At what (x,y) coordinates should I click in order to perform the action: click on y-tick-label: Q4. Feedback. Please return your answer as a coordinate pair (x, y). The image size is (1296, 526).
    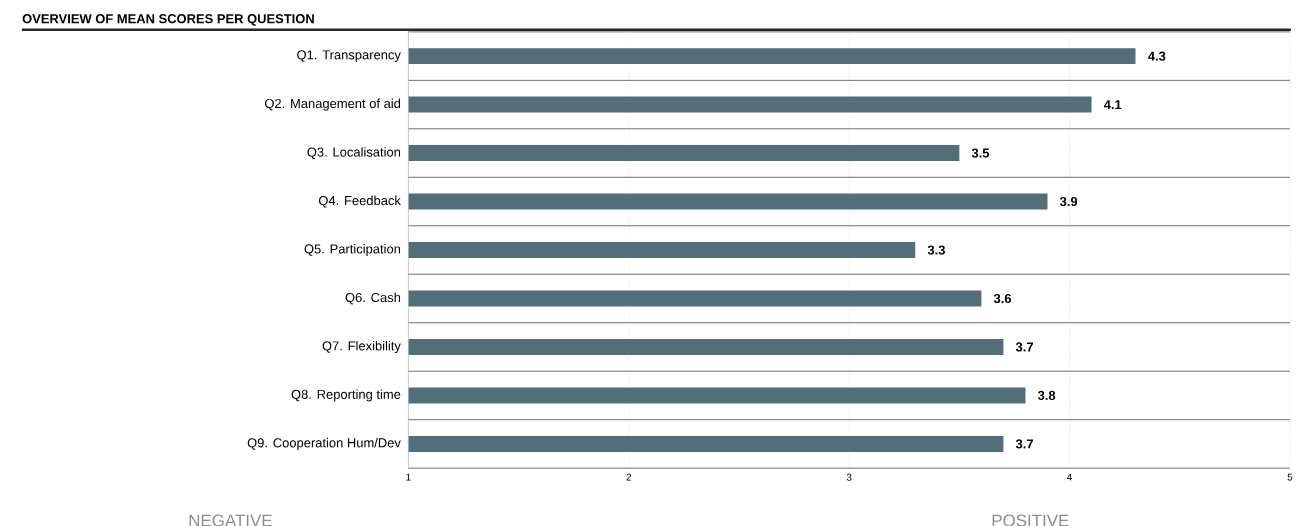
    Looking at the image, I should click on (359, 201).